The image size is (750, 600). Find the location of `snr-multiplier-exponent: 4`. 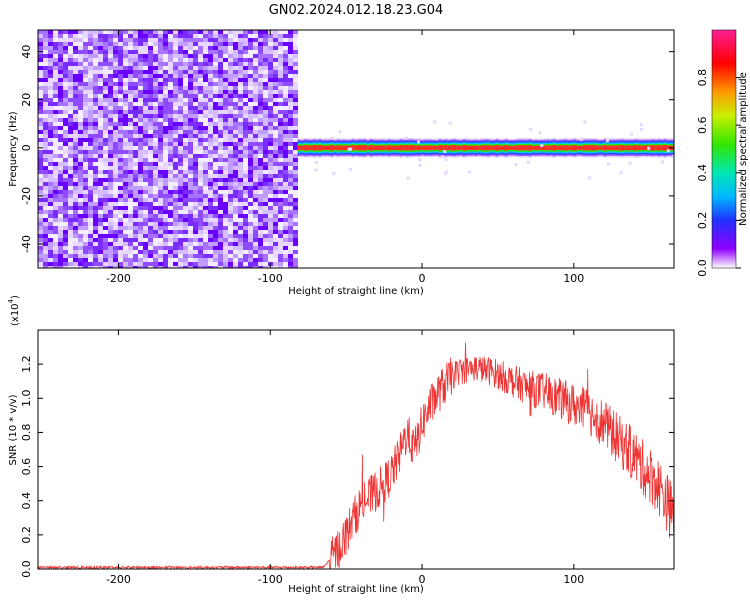

snr-multiplier-exponent: 4 is located at coordinates (11, 300).